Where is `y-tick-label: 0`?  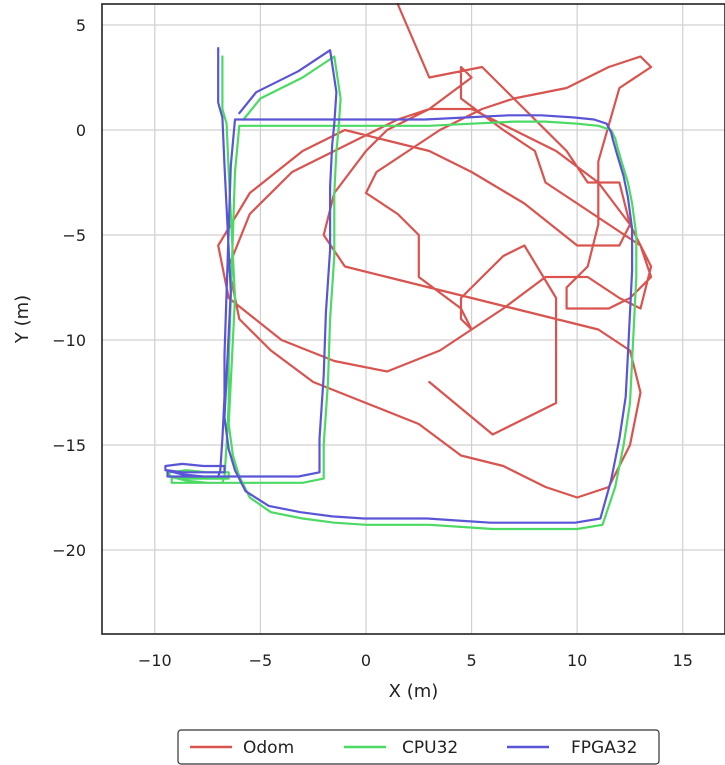 y-tick-label: 0 is located at coordinates (81, 130).